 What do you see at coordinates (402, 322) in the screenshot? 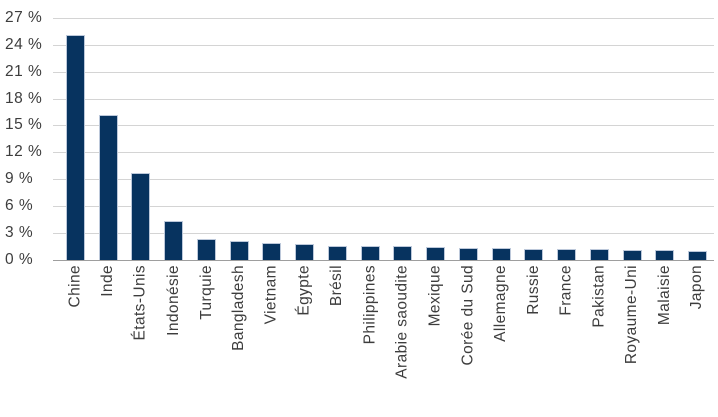
I see `x-category-label: Arabie saoudite` at bounding box center [402, 322].